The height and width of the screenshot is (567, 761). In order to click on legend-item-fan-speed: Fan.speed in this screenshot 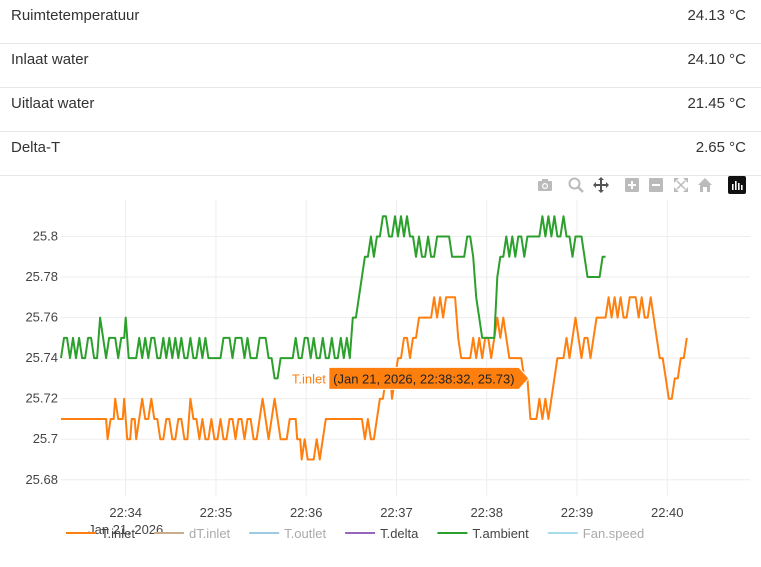, I will do `click(595, 533)`.